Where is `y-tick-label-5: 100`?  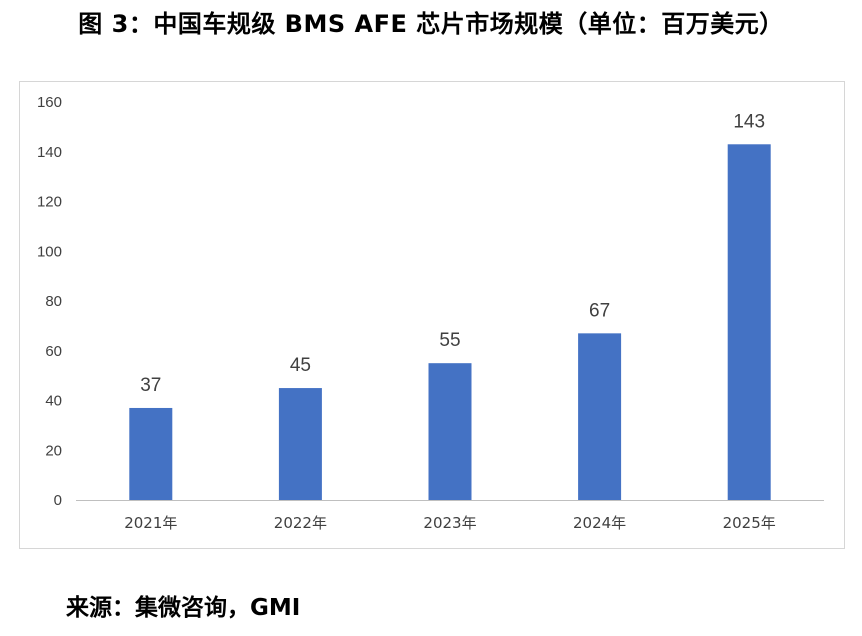 y-tick-label-5: 100 is located at coordinates (49, 251).